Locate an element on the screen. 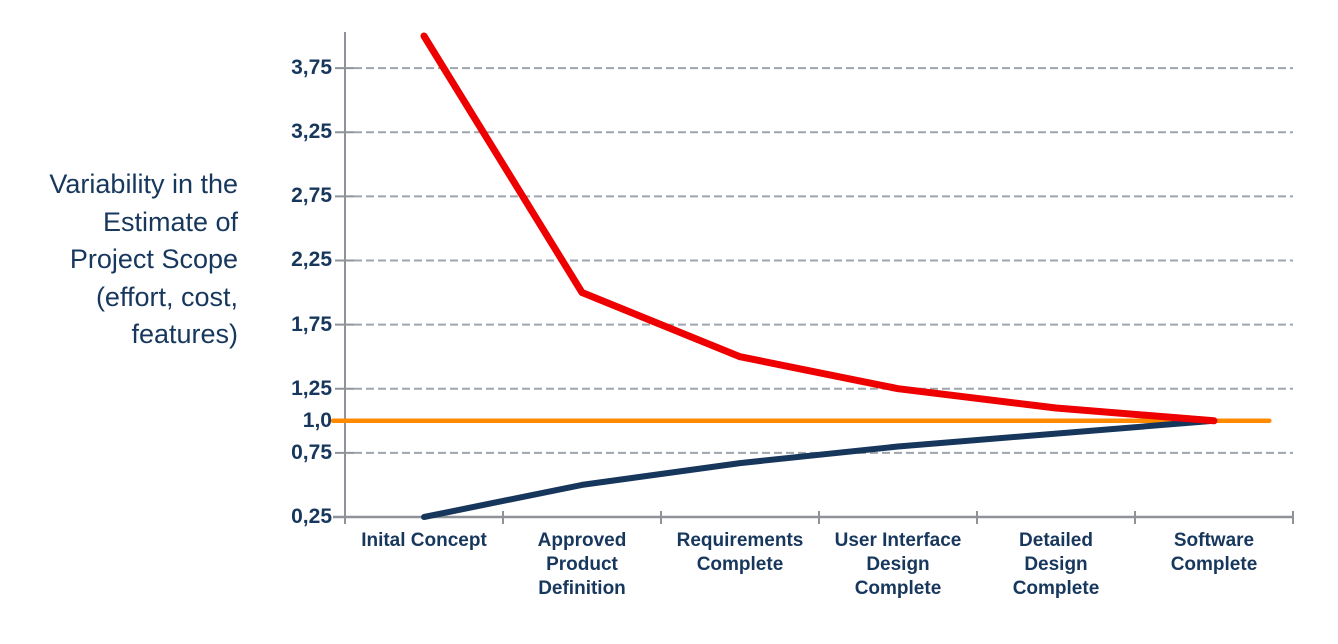  y-tick-label: 2,75 is located at coordinates (311, 196).